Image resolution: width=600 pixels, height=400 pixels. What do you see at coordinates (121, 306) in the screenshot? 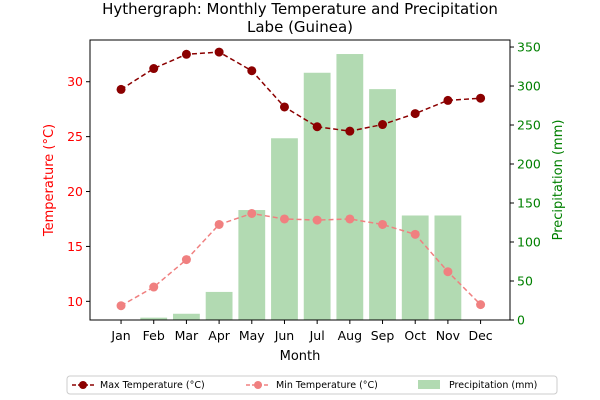
I see `min-temp-point-jan` at bounding box center [121, 306].